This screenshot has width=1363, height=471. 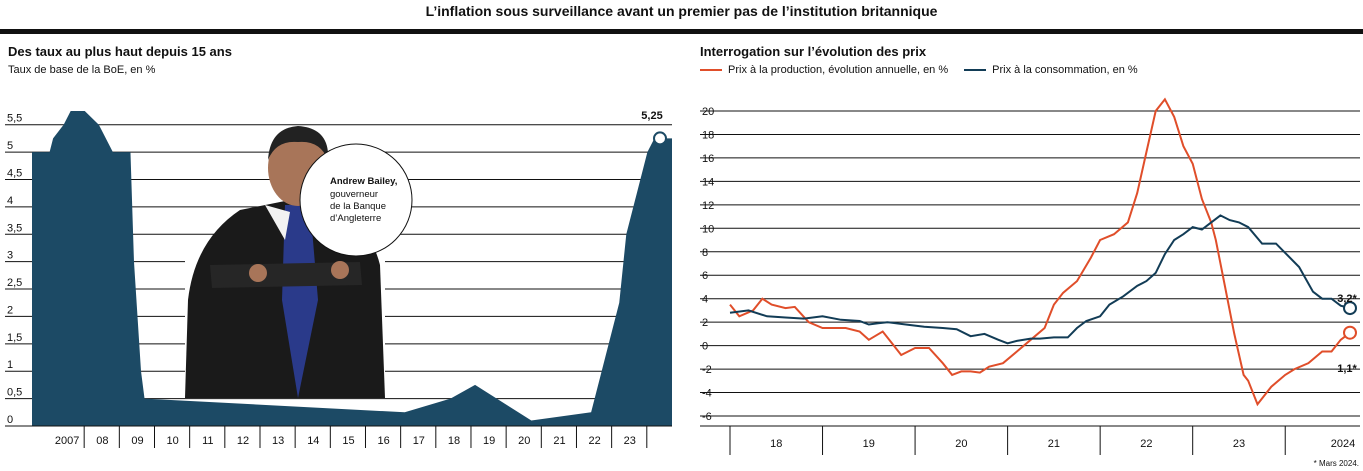 I want to click on right-y-tick-label: 2, so click(x=705, y=323).